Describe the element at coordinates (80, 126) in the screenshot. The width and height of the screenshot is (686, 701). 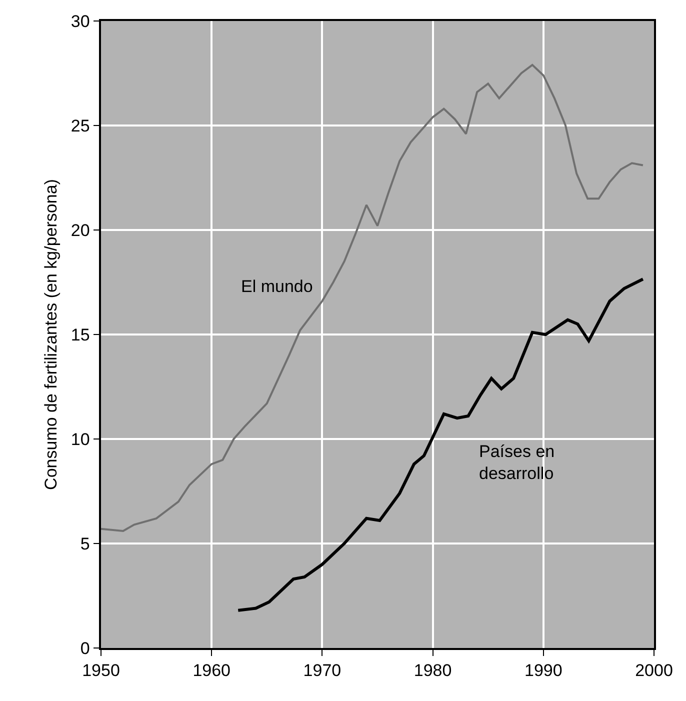
I see `y-tick-label: 25` at that location.